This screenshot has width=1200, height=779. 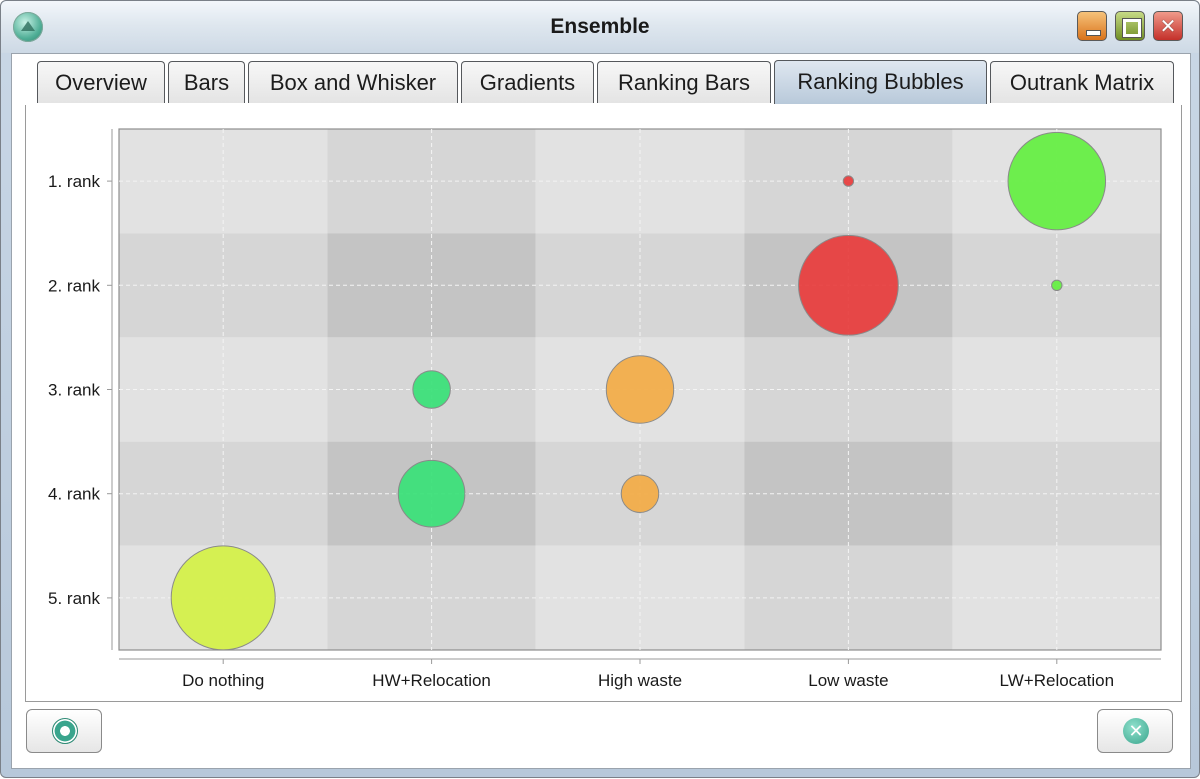 I want to click on close-circle-icon: ✕, so click(x=1136, y=731).